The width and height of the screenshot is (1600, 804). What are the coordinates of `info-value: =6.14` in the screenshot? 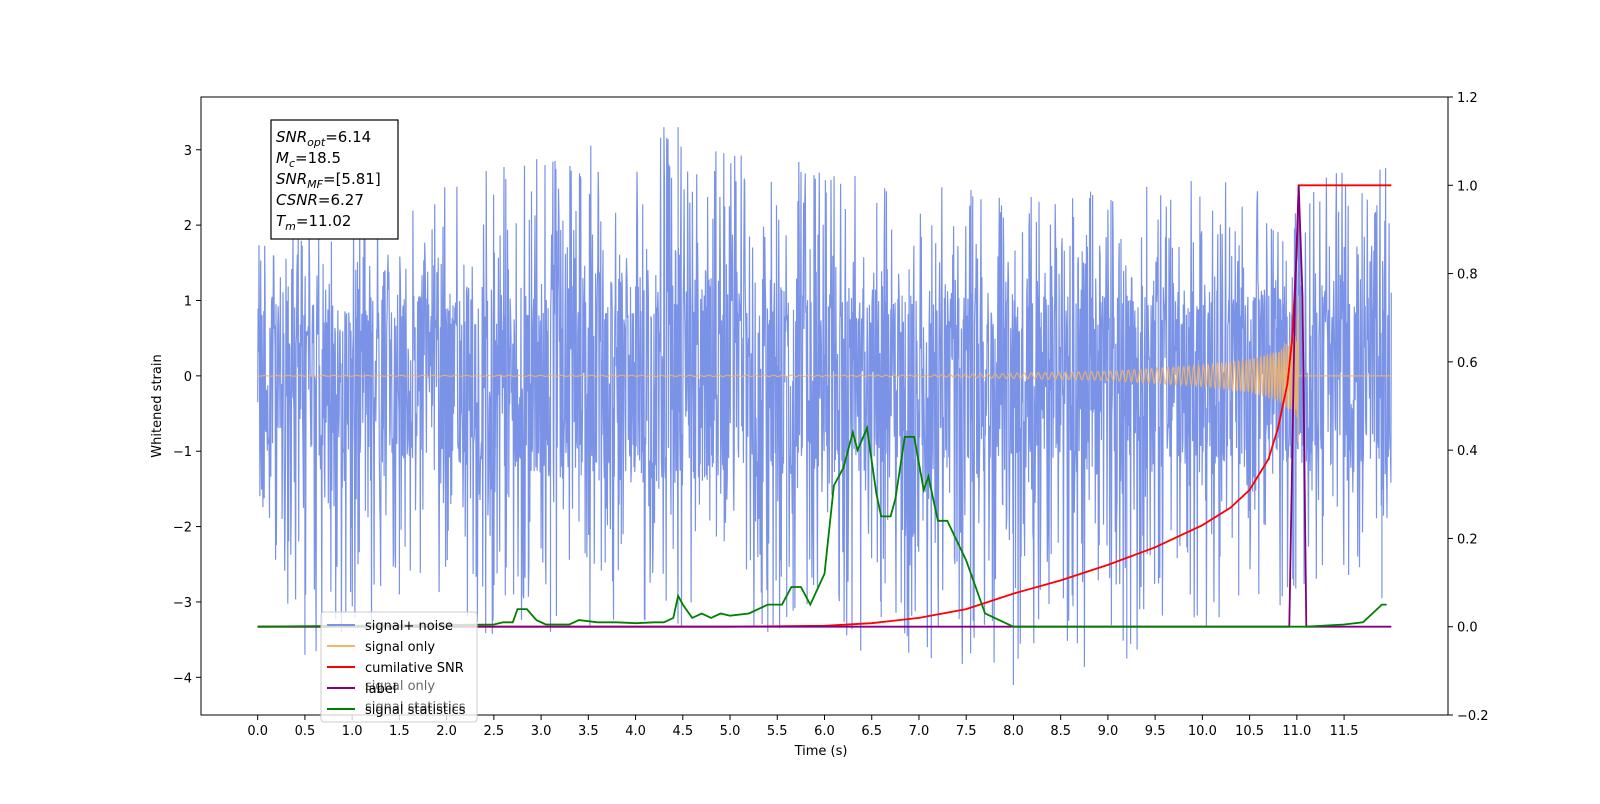 It's located at (348, 137).